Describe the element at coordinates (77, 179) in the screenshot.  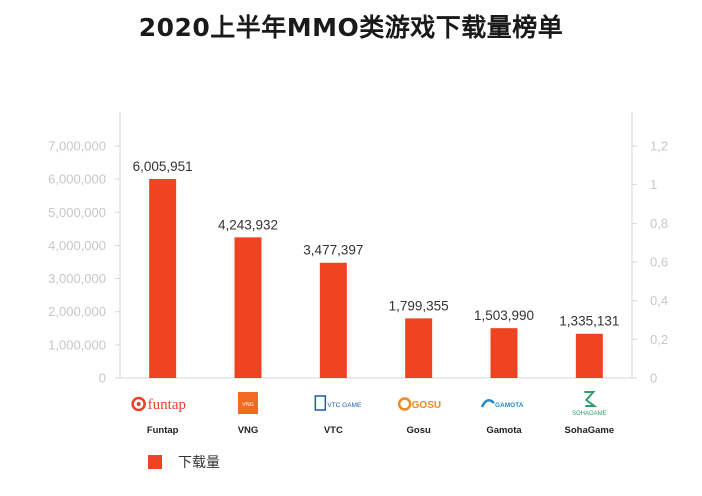
I see `y-tick-label: 6,000,000` at that location.